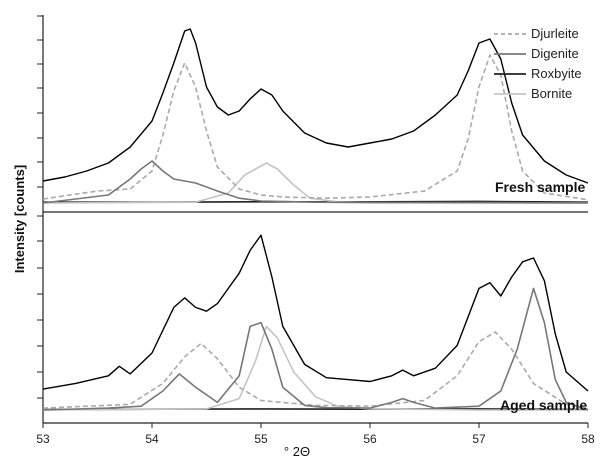  I want to click on x-tick-label-54: 54, so click(152, 439).